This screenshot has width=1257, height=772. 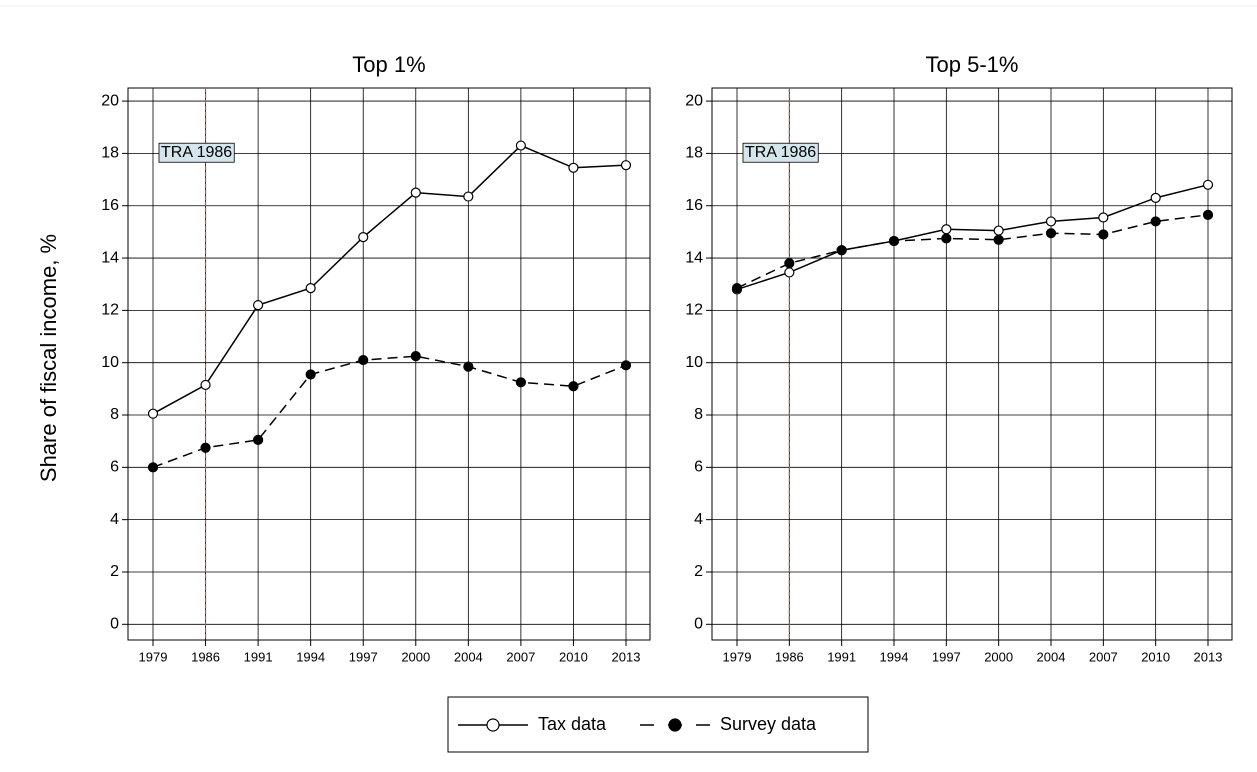 I want to click on legend-label: Tax data, so click(x=572, y=724).